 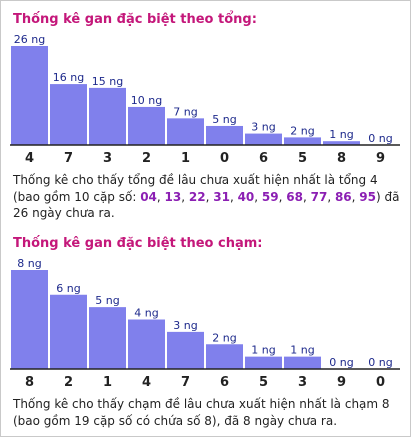 I want to click on chart1-title: Thống kê gan đặc biệt theo tổng:, so click(x=135, y=19).